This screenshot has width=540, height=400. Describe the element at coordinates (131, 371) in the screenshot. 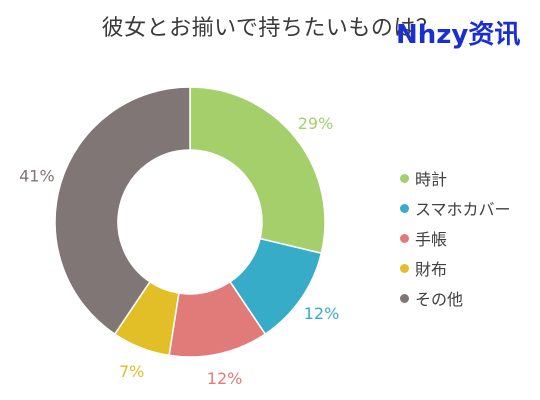

I see `data-label-4: 7%` at that location.